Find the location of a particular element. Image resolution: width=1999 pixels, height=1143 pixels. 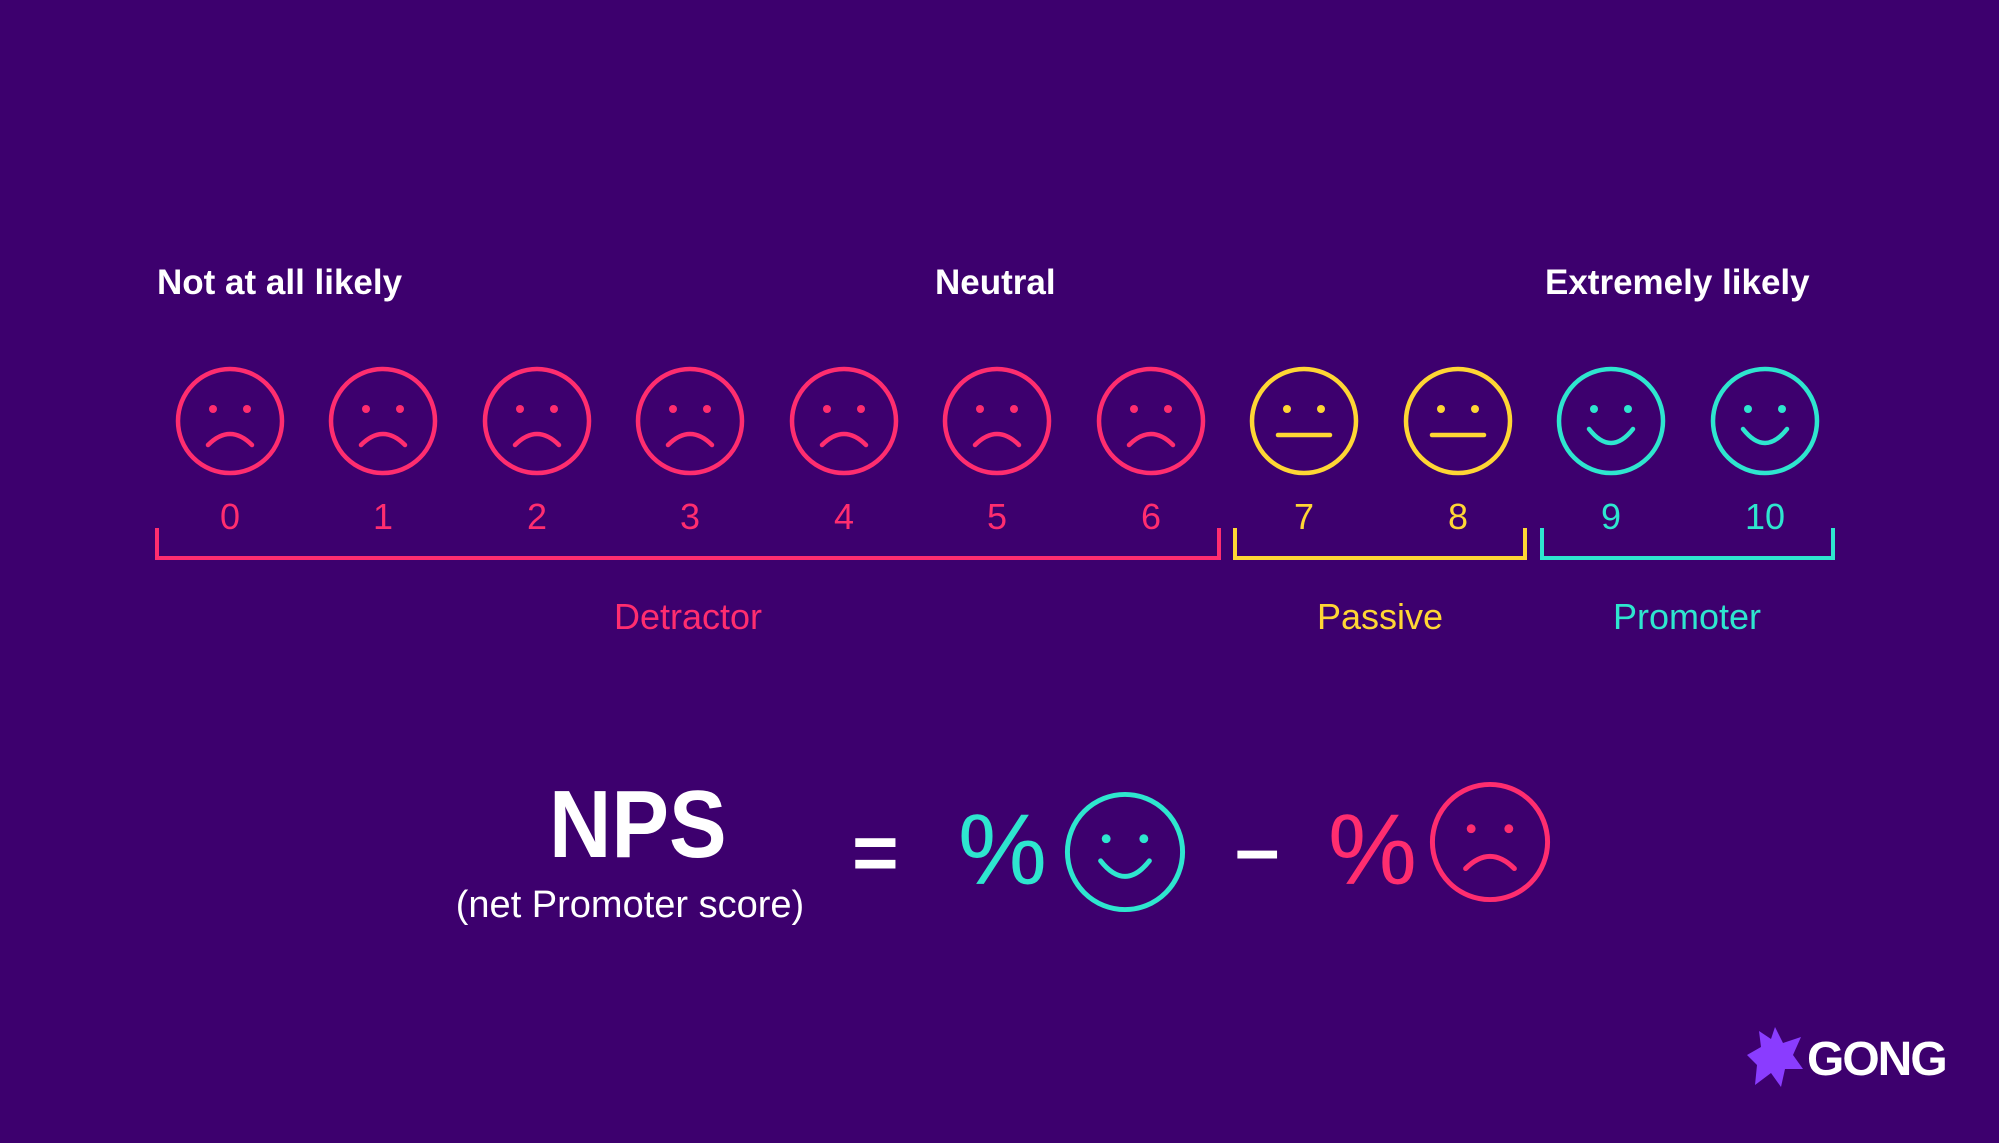

passive-label: Passive is located at coordinates (1380, 616).